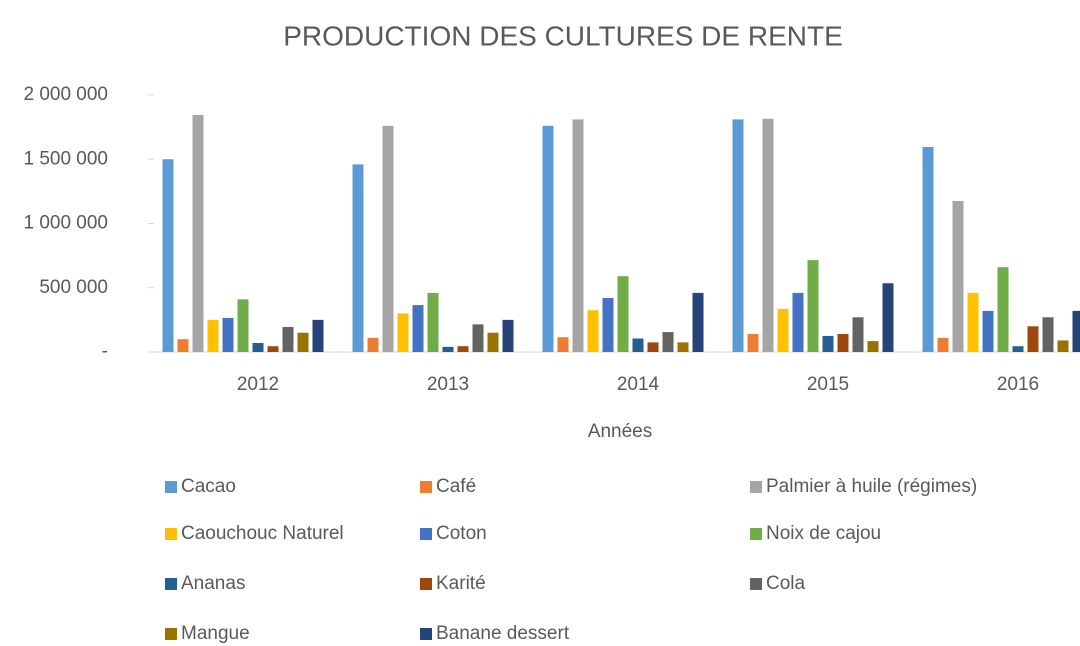 The height and width of the screenshot is (646, 1080). I want to click on legend-label: Noix de cajou, so click(823, 533).